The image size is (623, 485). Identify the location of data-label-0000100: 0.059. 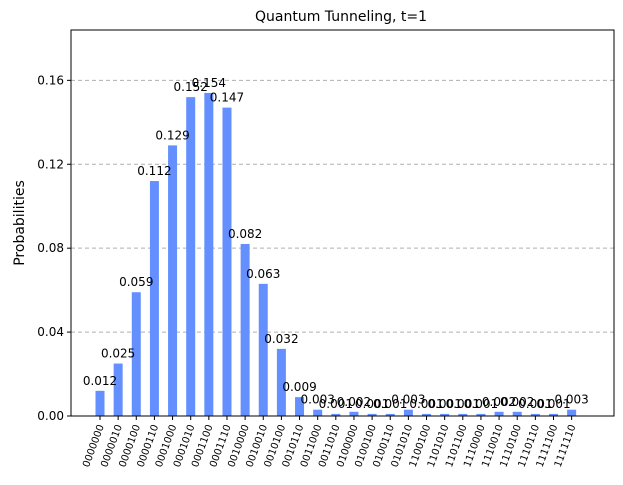
(136, 282).